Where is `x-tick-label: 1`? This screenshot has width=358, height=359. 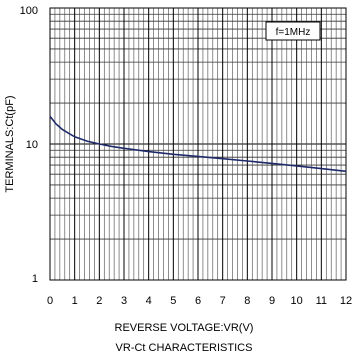
x-tick-label: 1 is located at coordinates (75, 301).